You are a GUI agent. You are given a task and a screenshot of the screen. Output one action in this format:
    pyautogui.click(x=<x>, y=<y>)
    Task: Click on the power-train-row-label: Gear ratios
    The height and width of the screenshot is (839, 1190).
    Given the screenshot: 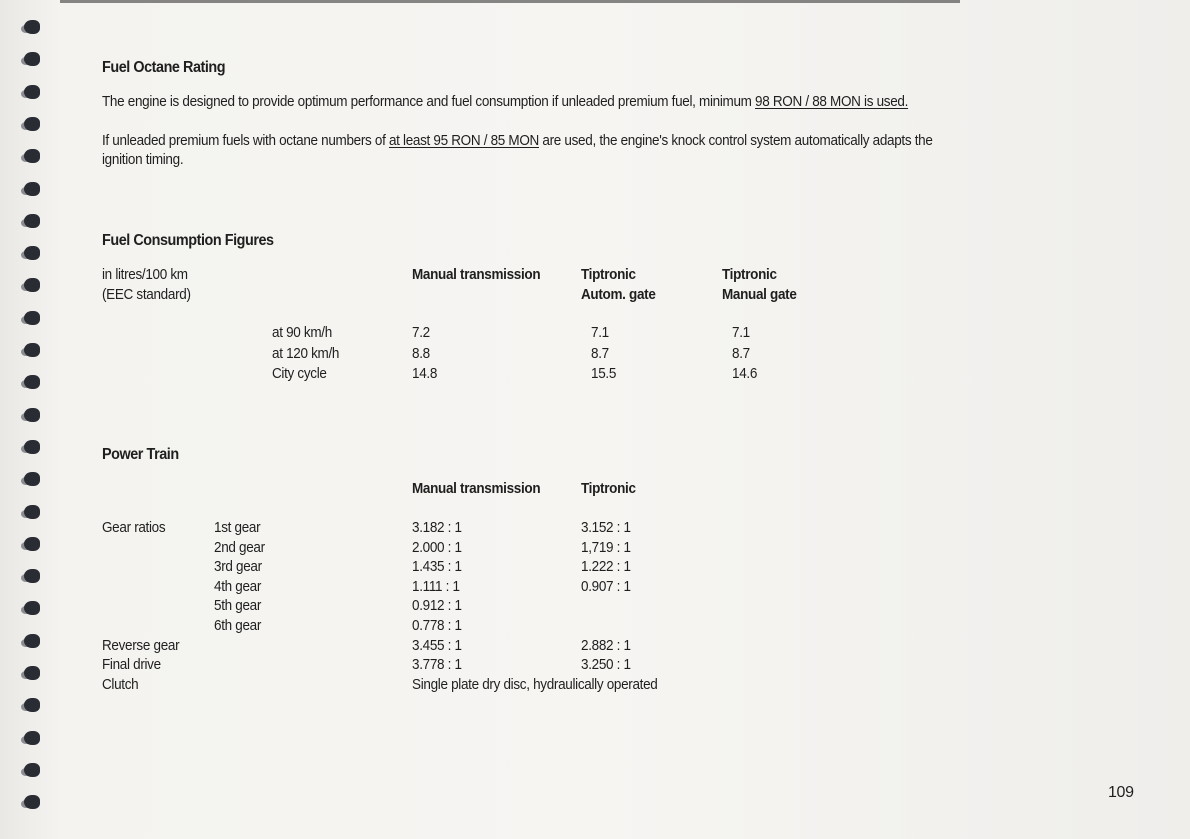 What is the action you would take?
    pyautogui.click(x=134, y=527)
    